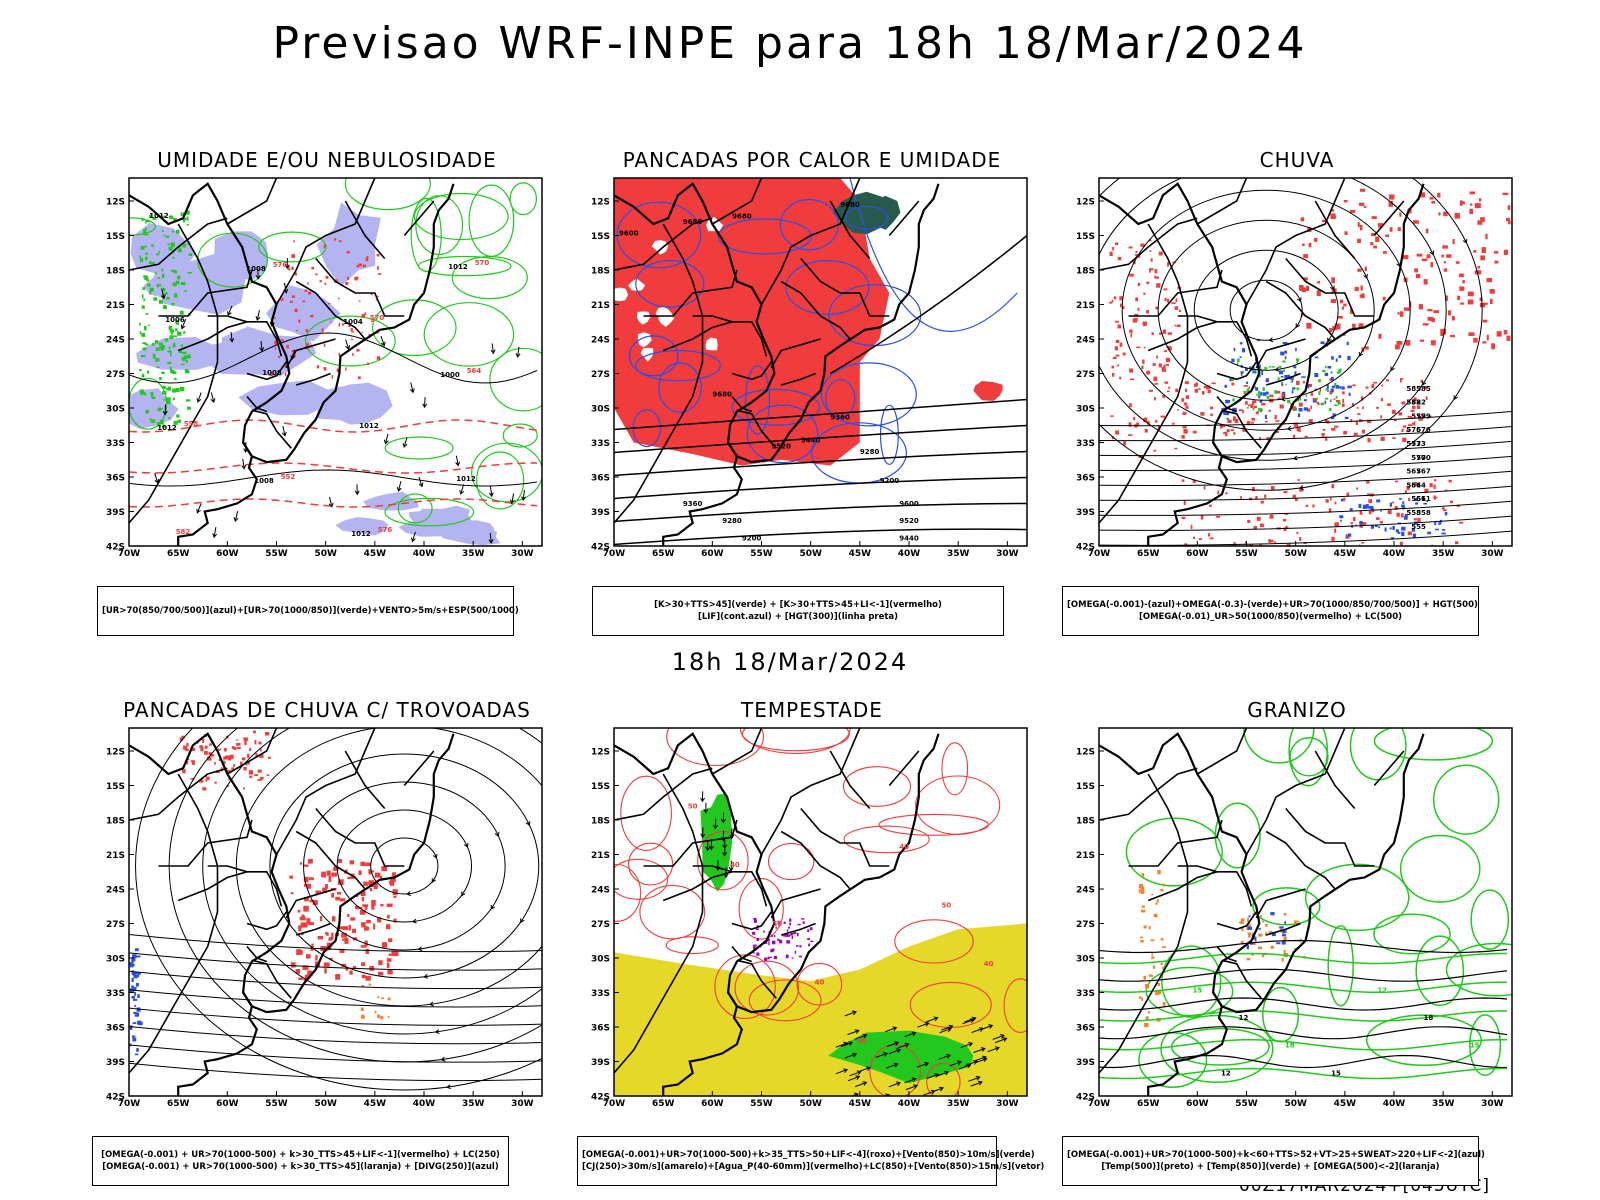 This screenshot has width=1600, height=1200. I want to click on clear-area, so click(711, 344).